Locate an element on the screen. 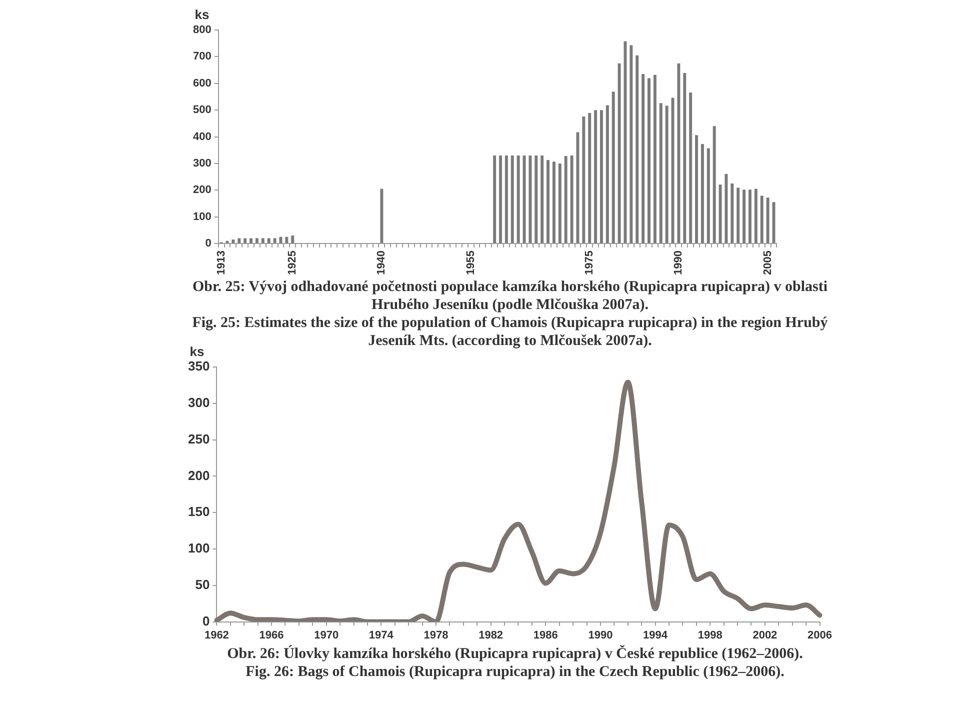 The image size is (959, 722). x-tick-label: 1978 is located at coordinates (436, 635).